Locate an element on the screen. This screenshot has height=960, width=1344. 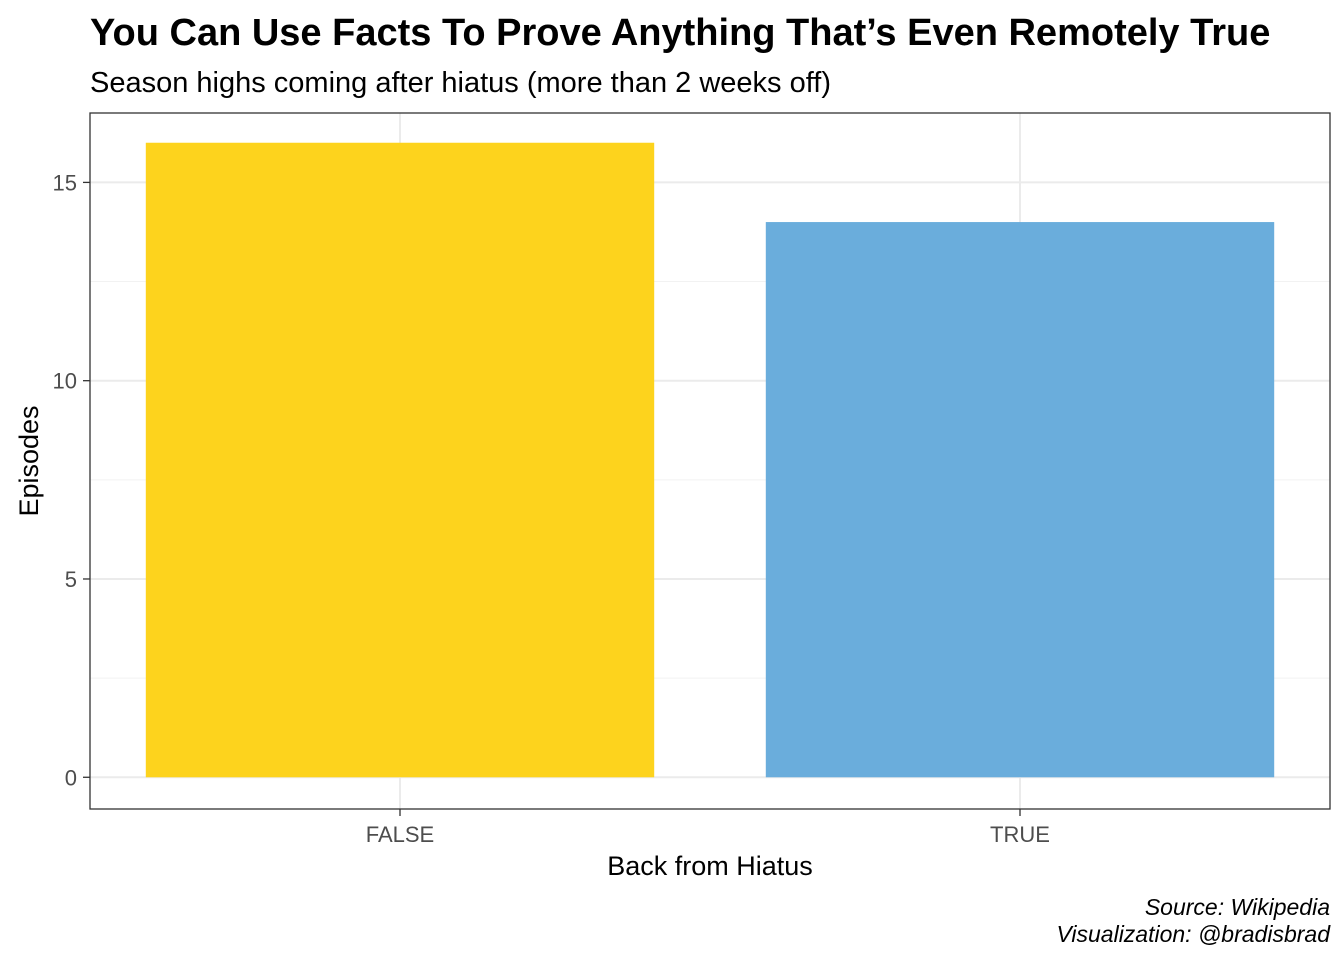
y-axis-title: Episodes is located at coordinates (29, 460).